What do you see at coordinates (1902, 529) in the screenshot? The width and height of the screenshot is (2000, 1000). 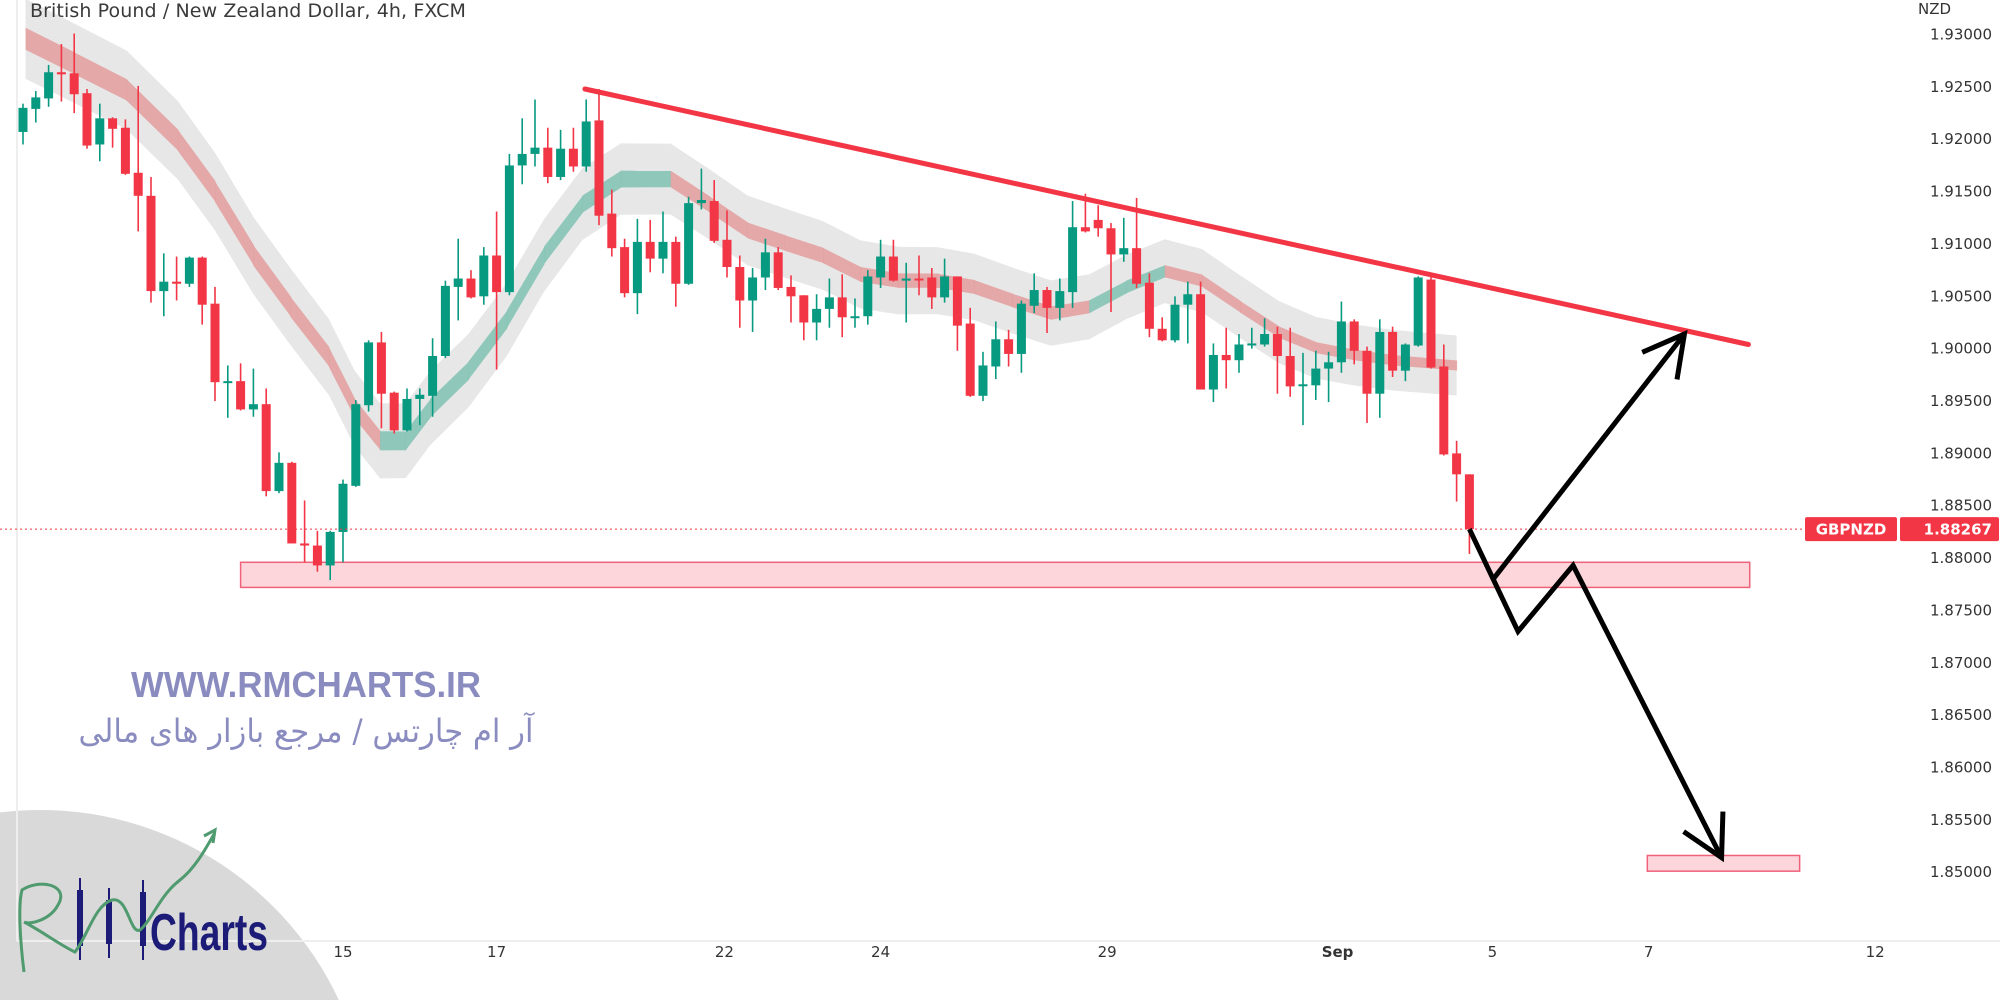 I see `last-price-tag: GBPNZD 1.88267` at bounding box center [1902, 529].